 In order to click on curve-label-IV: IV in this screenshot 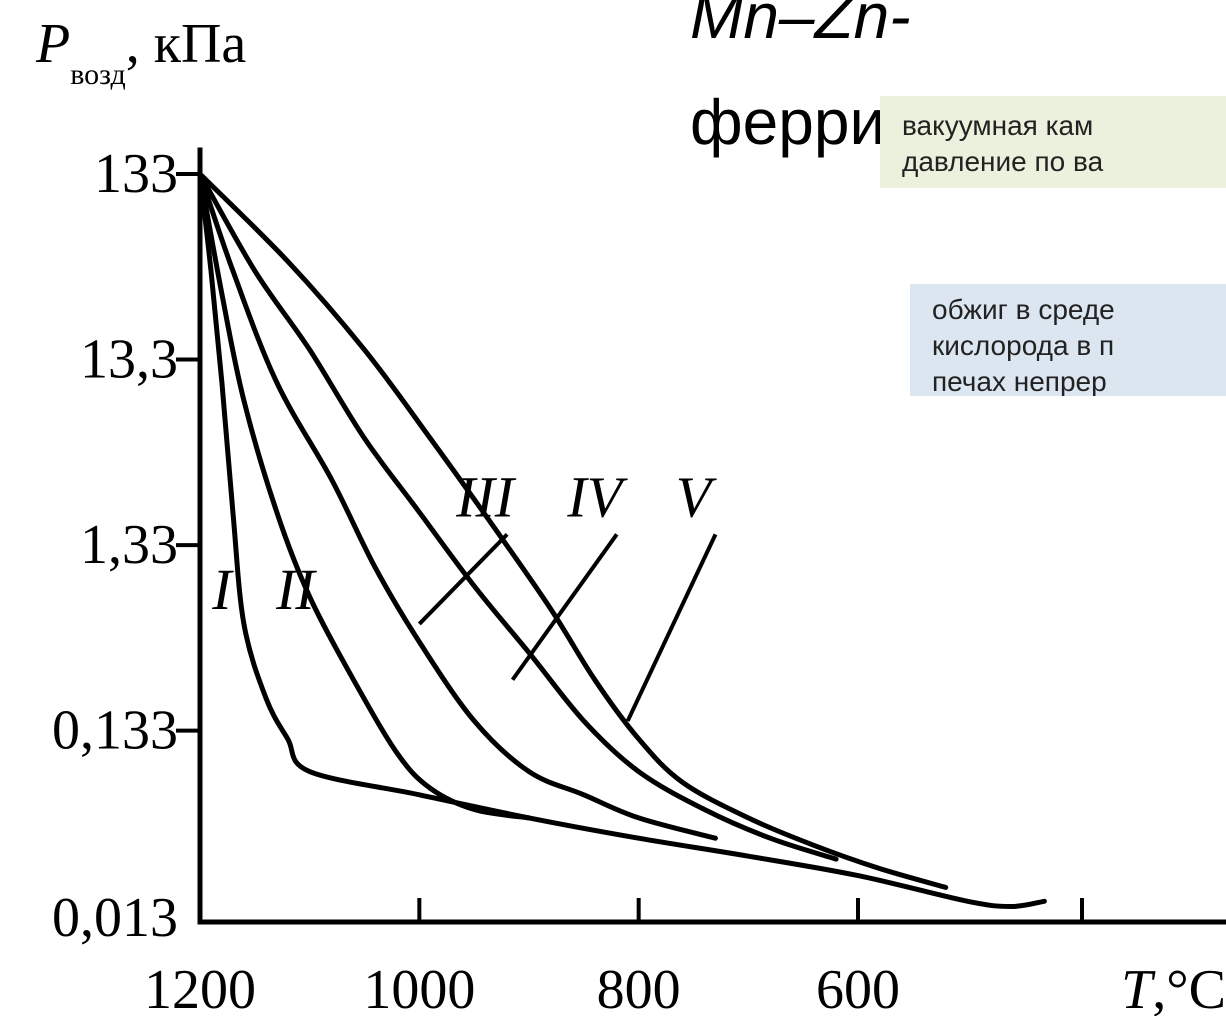, I will do `click(597, 496)`.